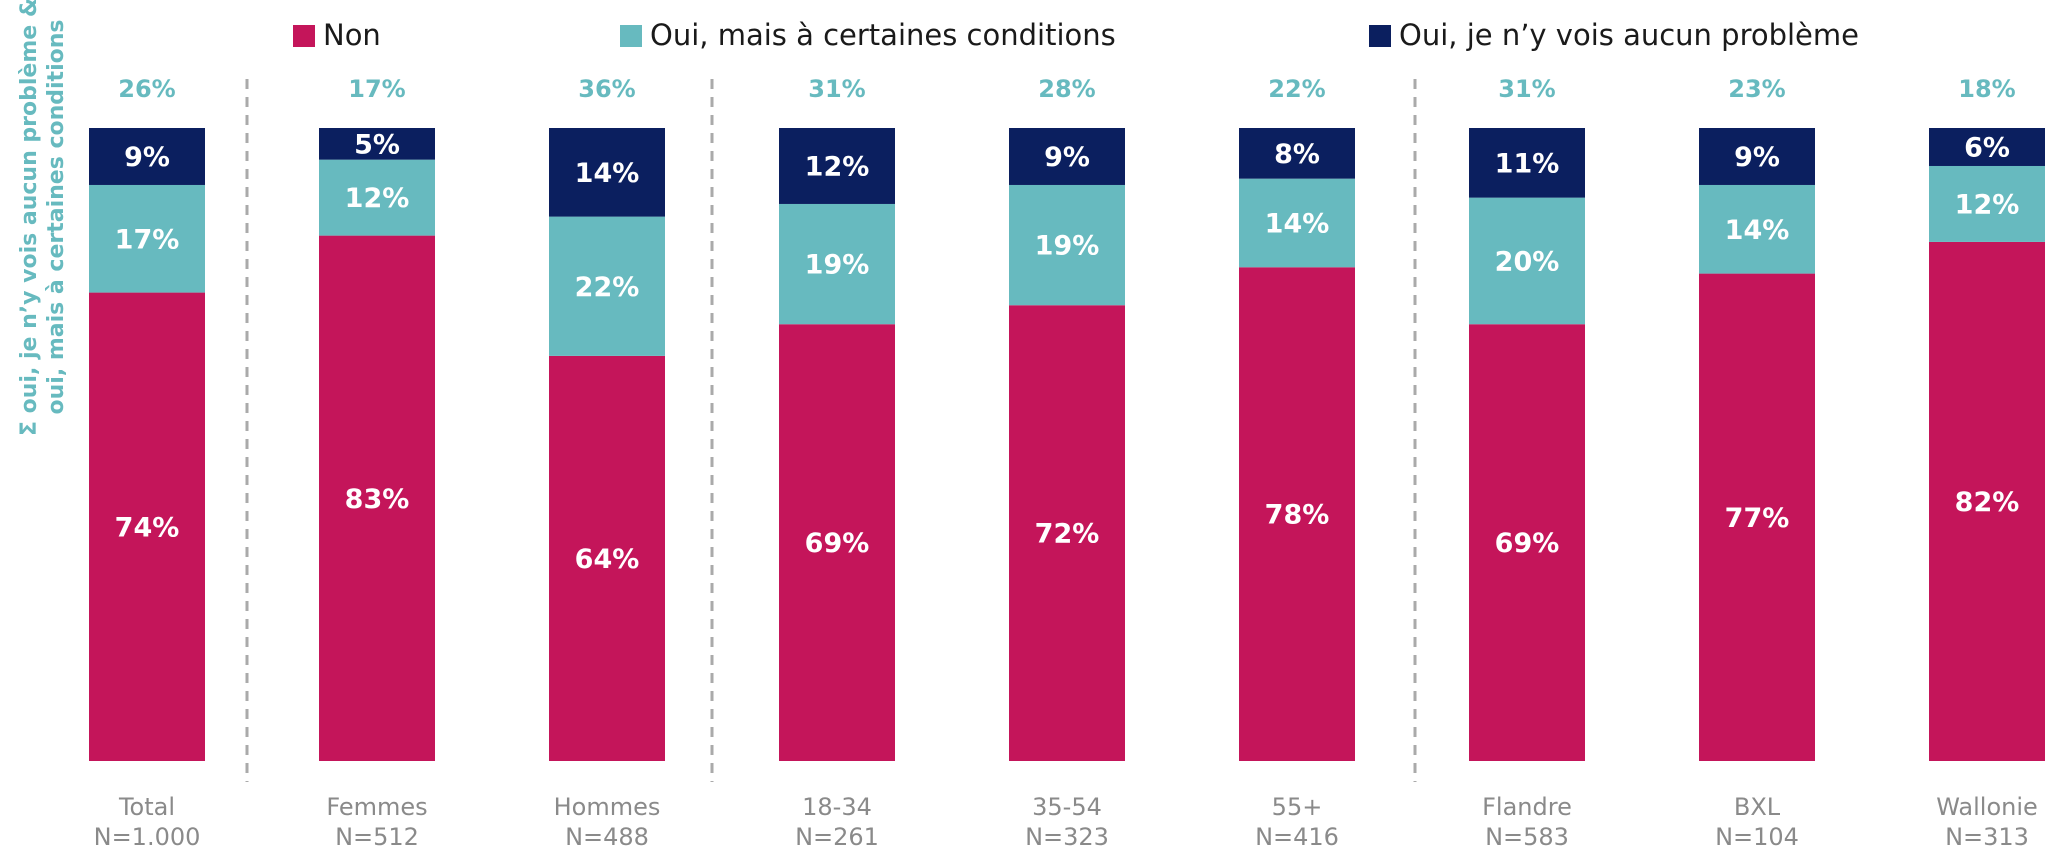 The height and width of the screenshot is (851, 2064). Describe the element at coordinates (883, 35) in the screenshot. I see `legend-label: Oui, mais à certaines conditions` at that location.